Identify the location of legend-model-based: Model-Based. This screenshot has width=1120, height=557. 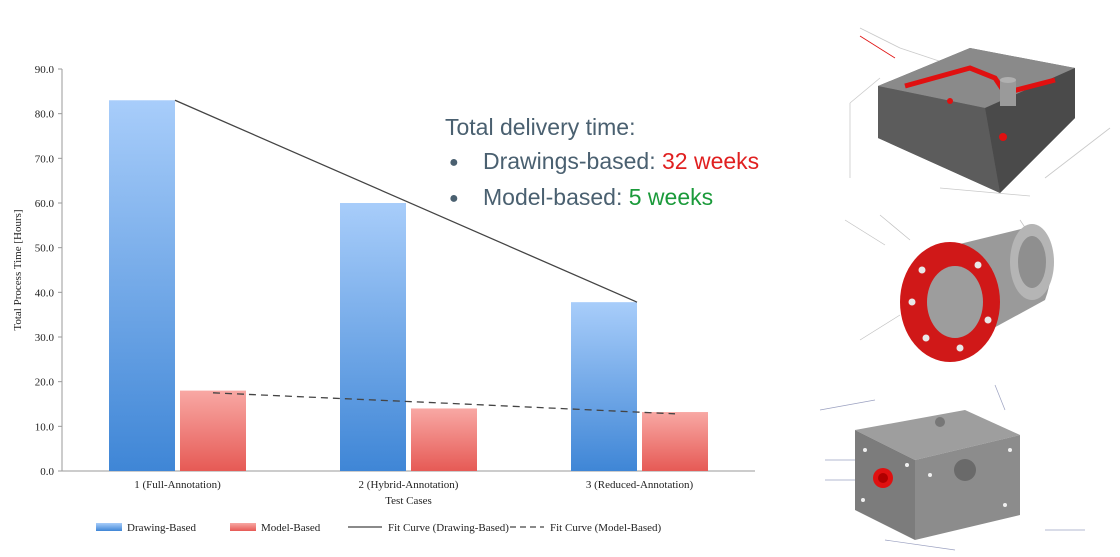
(275, 528).